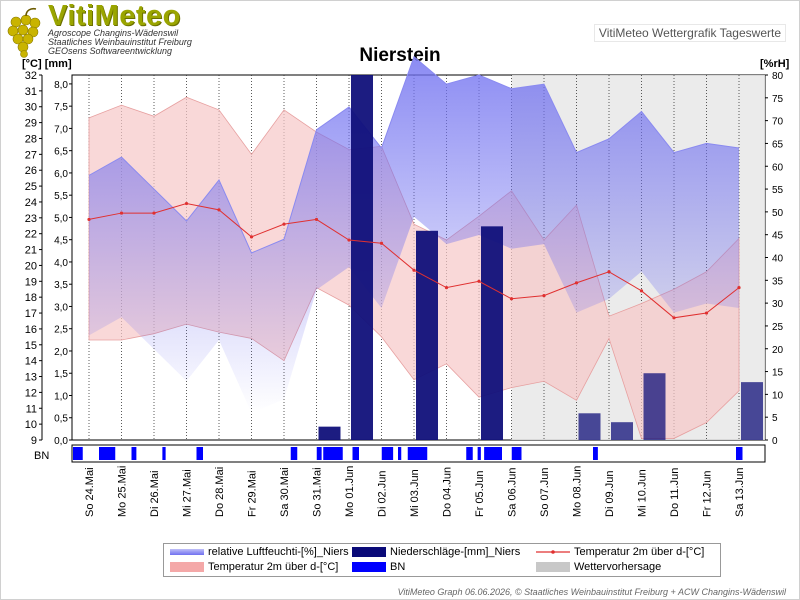 The width and height of the screenshot is (800, 600). I want to click on temp-tick-label: 24, so click(31, 203).